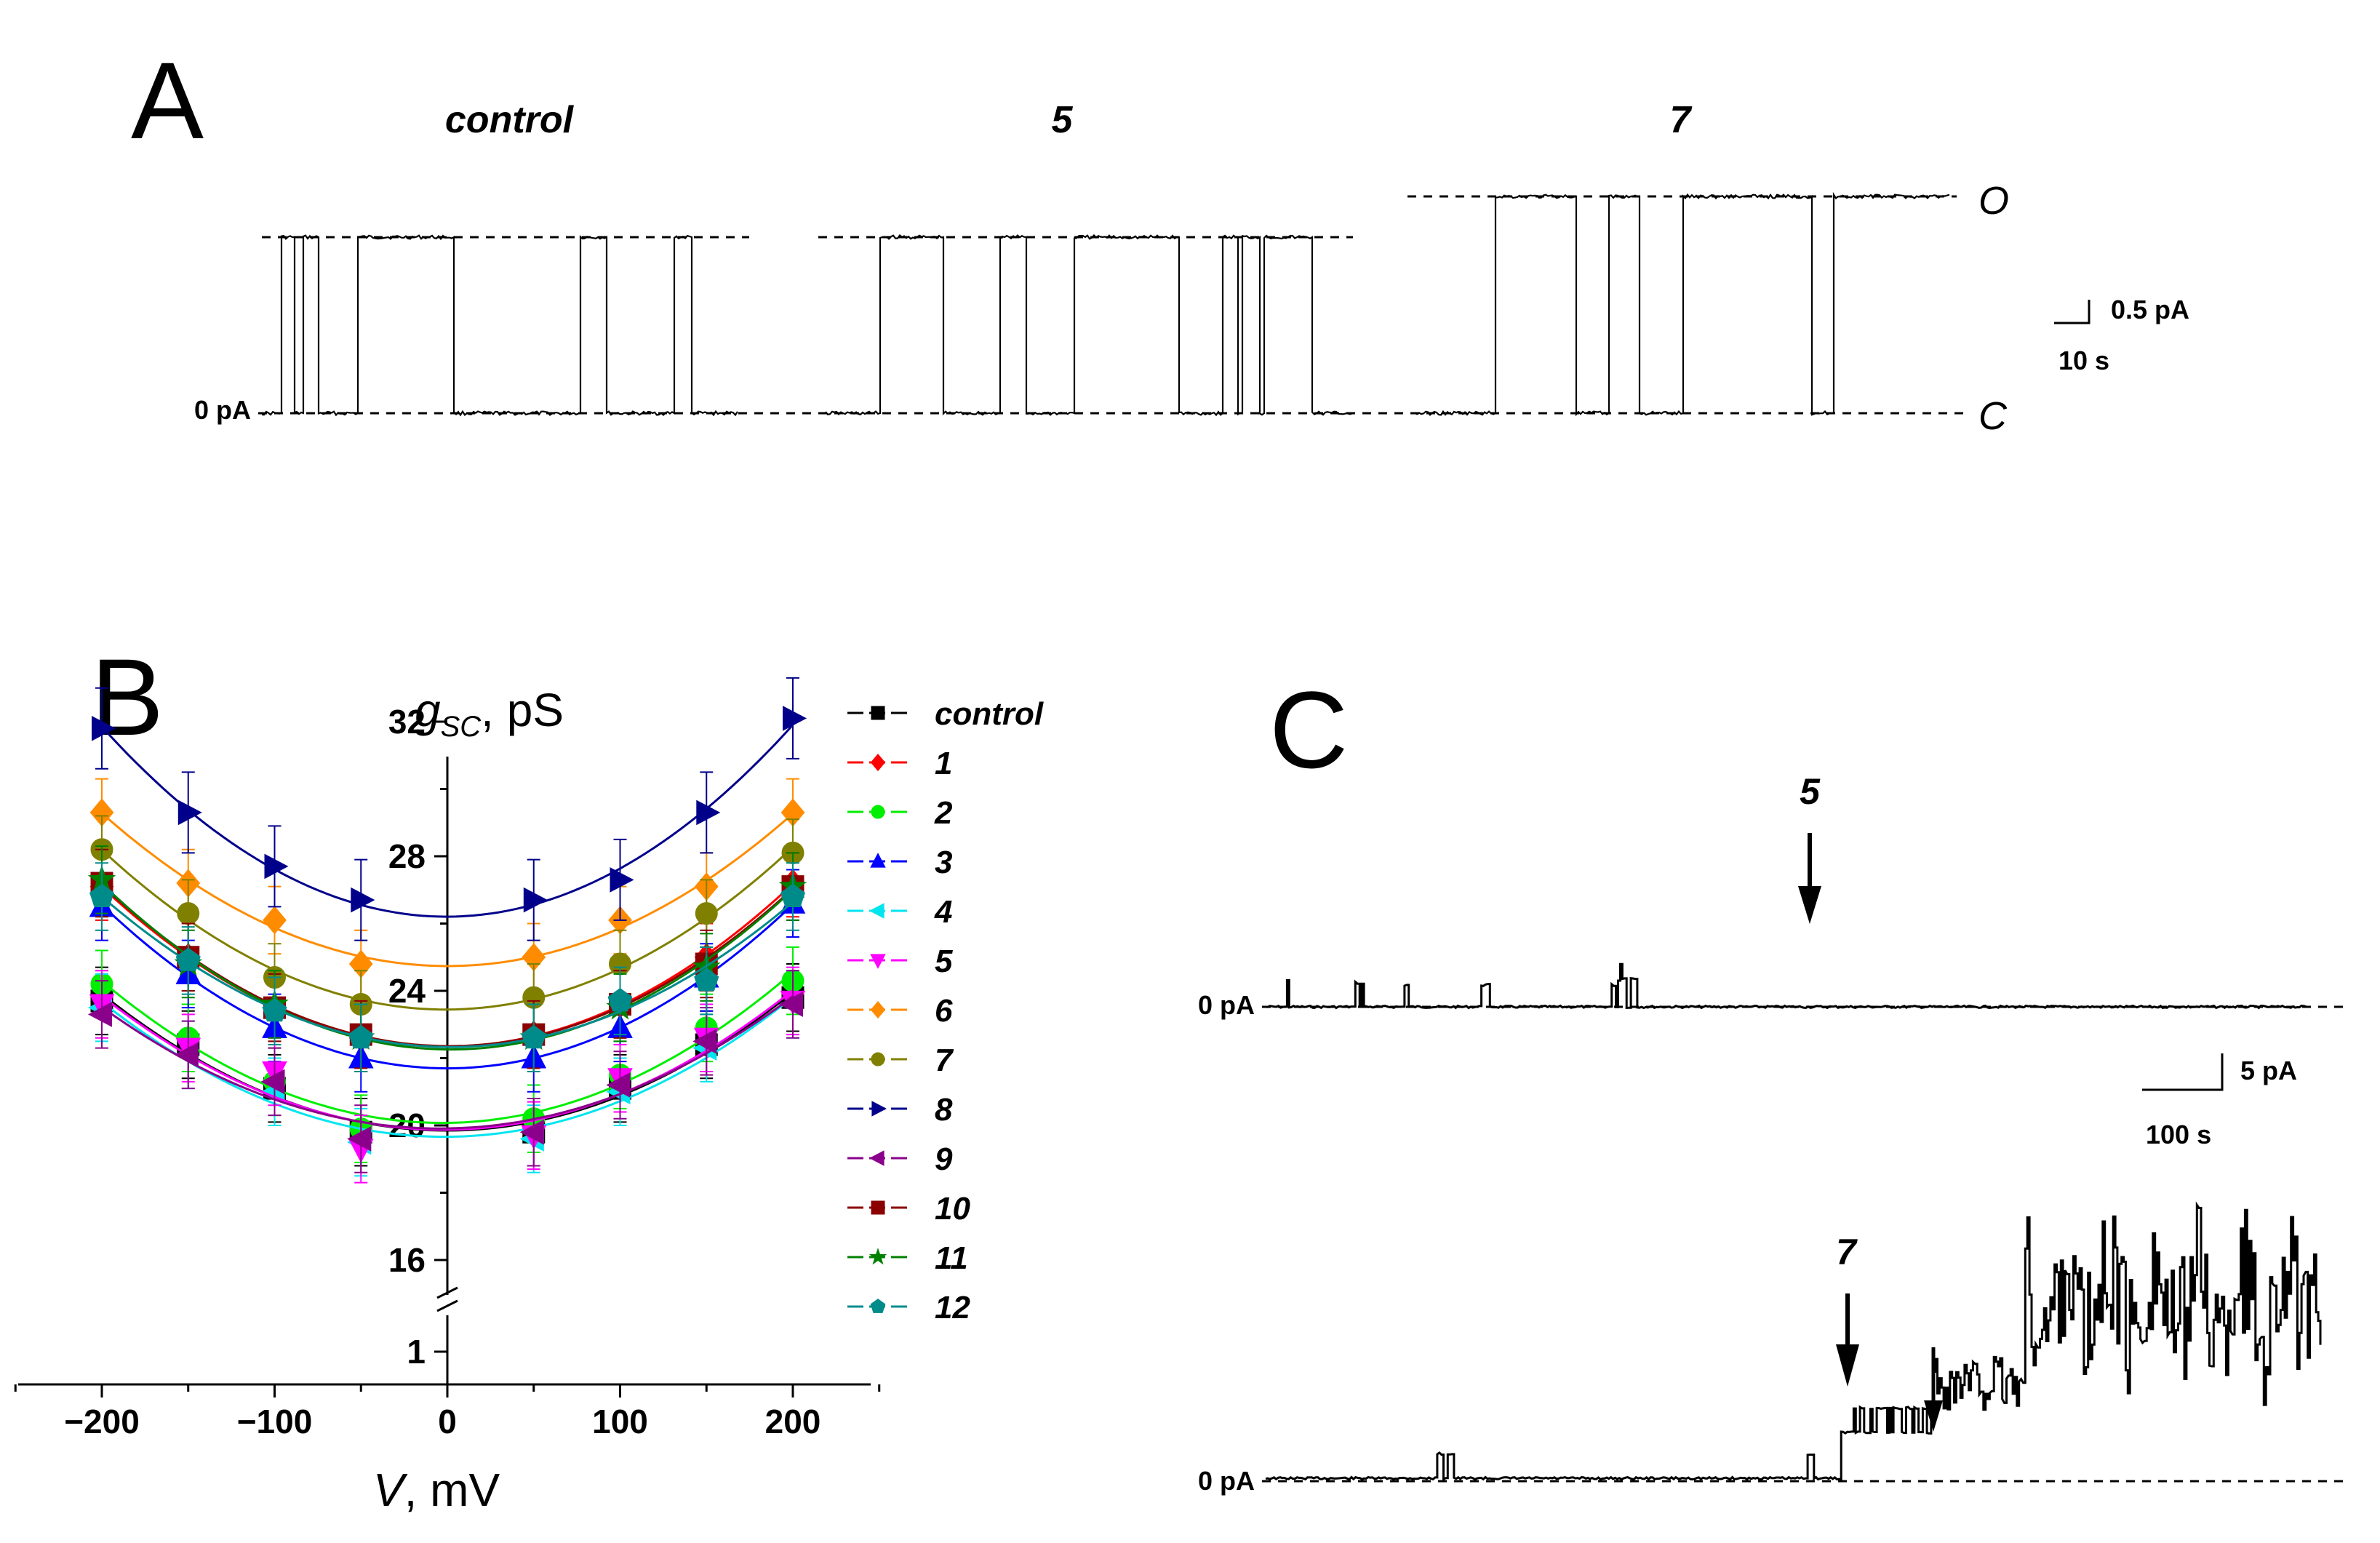  Describe the element at coordinates (436, 1490) in the screenshot. I see `x-axis-label: V, mV` at that location.